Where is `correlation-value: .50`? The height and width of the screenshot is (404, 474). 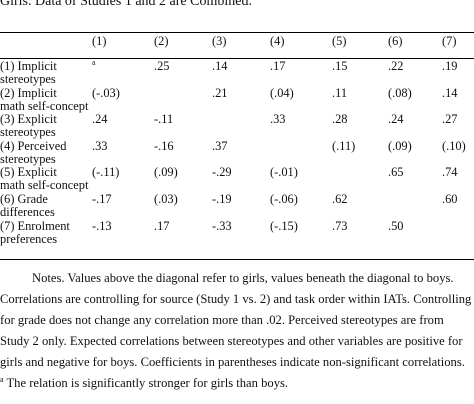
correlation-value: .50 is located at coordinates (396, 225).